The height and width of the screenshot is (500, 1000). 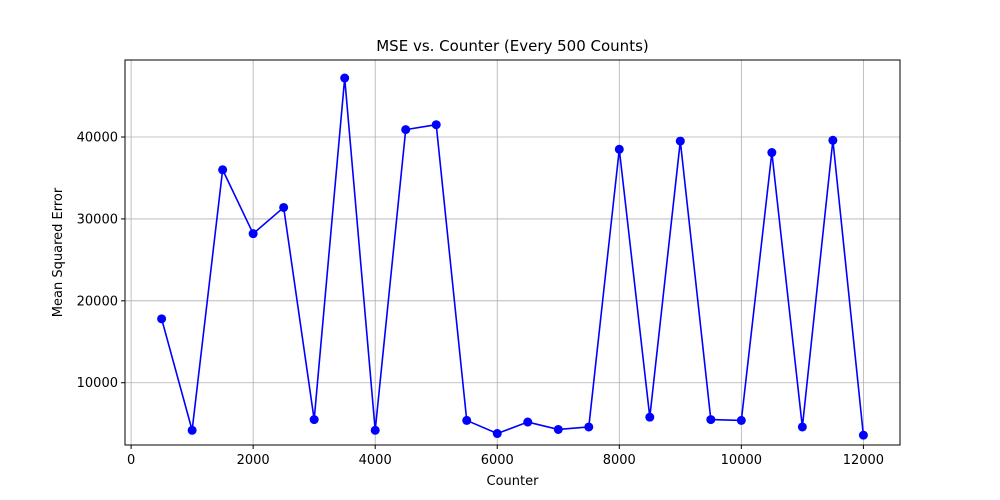 What do you see at coordinates (512, 46) in the screenshot?
I see `chart-title: MSE vs. Counter (Every 500 Counts)` at bounding box center [512, 46].